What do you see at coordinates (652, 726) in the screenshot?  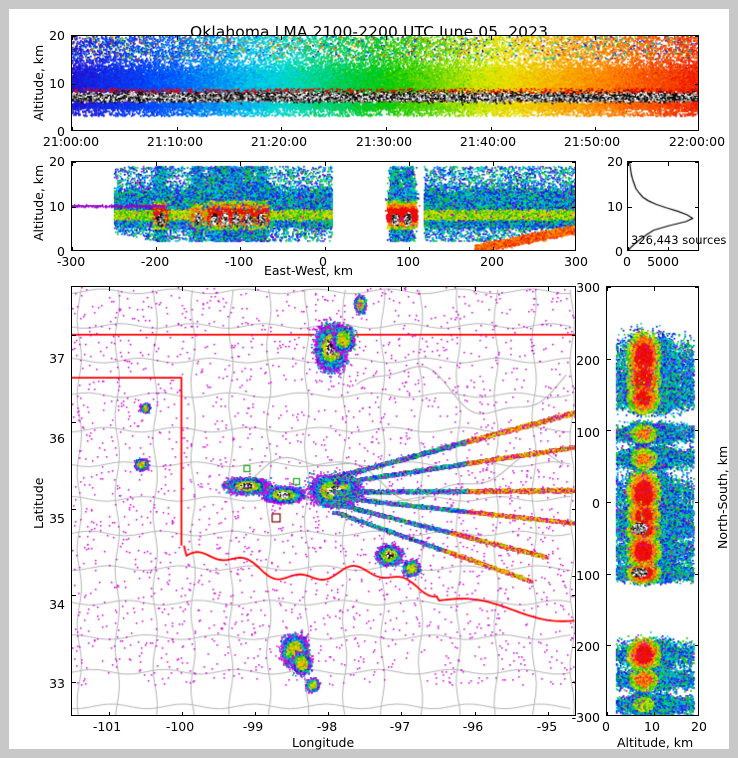 I see `ax5-xtick-10: 10` at bounding box center [652, 726].